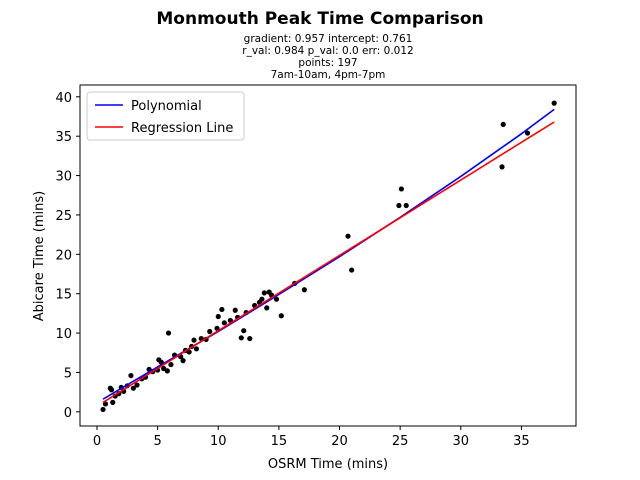 This screenshot has width=640, height=480. I want to click on x-tick-label: 25, so click(400, 441).